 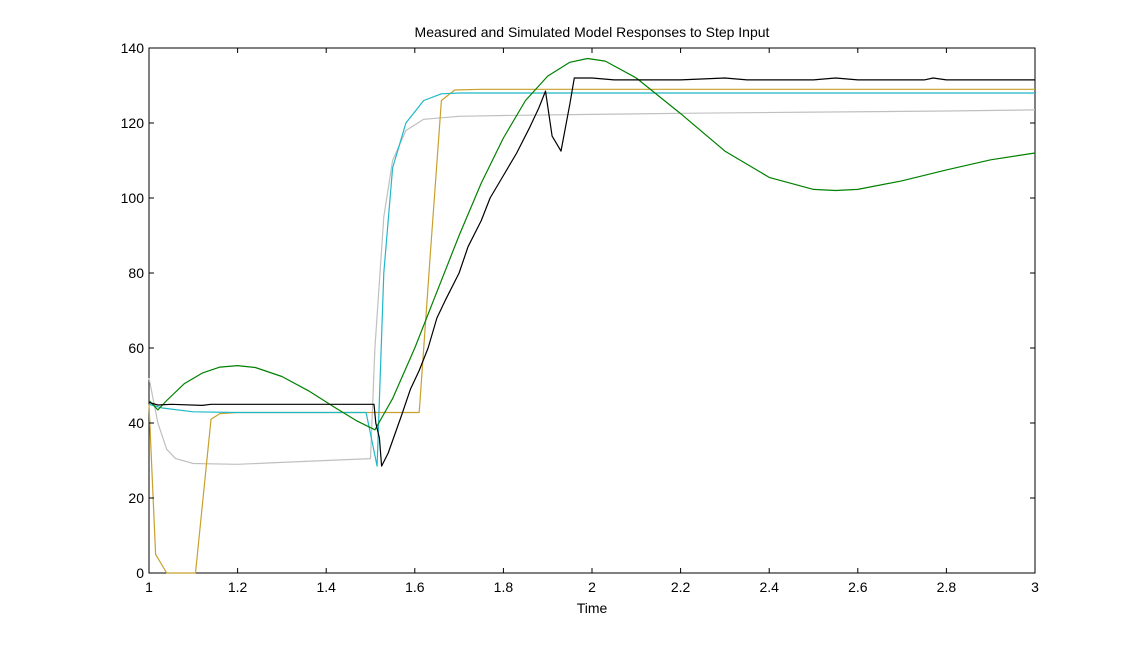 I want to click on x-tick-label: 1.2, so click(x=238, y=587).